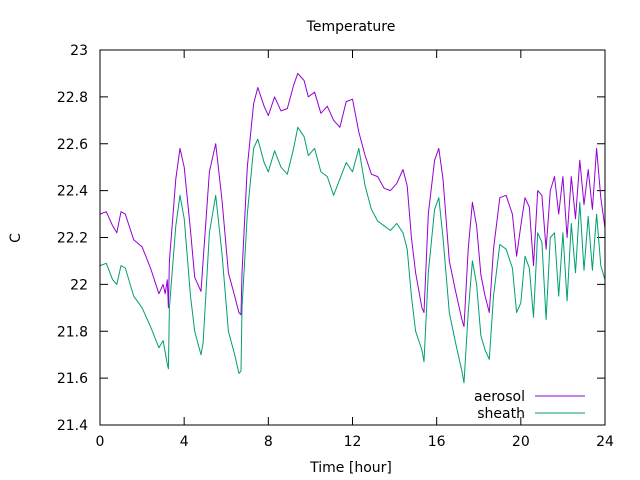 This screenshot has width=640, height=480. I want to click on x-tick-label: 24, so click(605, 442).